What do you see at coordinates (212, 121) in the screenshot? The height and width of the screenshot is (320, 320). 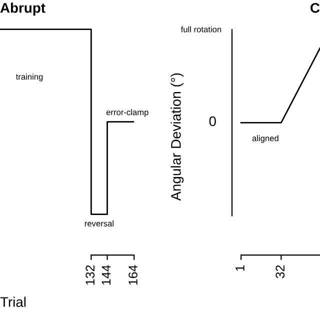 I see `text: 0` at bounding box center [212, 121].